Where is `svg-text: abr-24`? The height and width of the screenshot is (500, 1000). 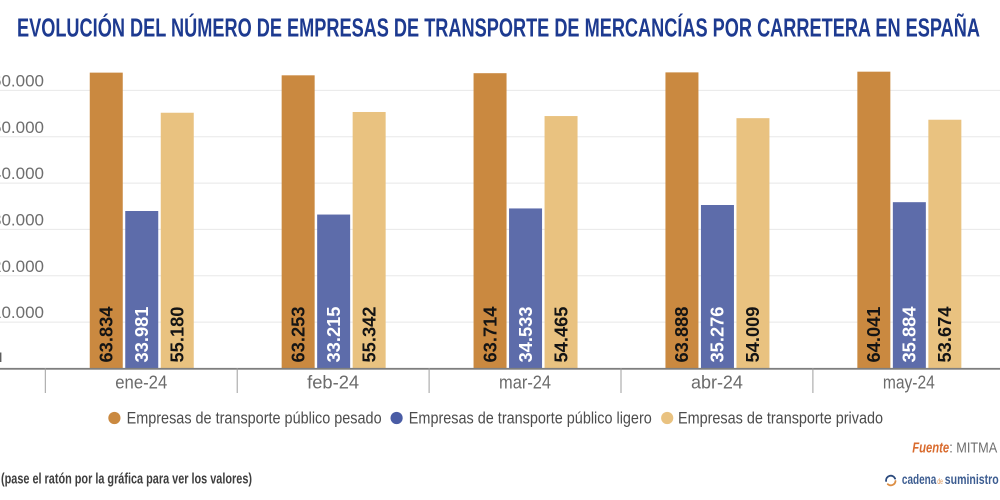 svg-text: abr-24 is located at coordinates (717, 382).